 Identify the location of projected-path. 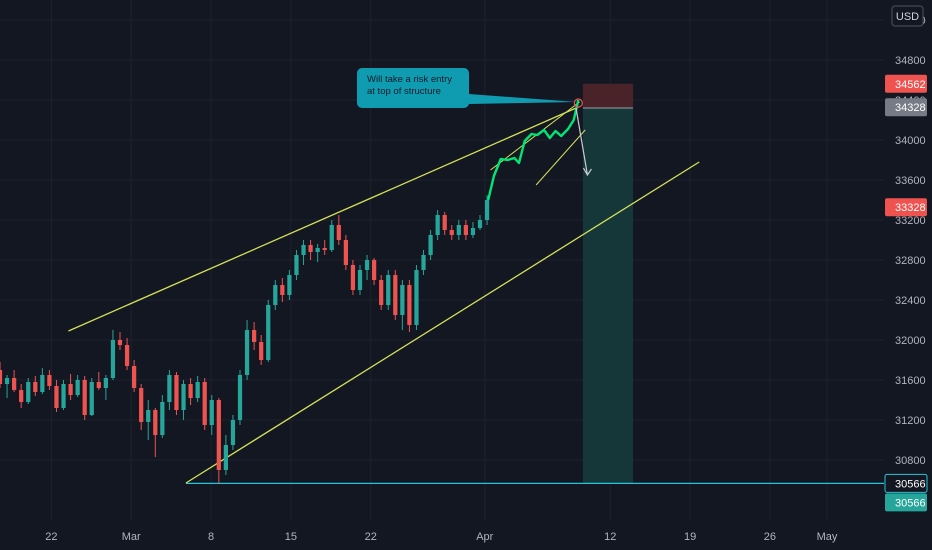
(533, 150).